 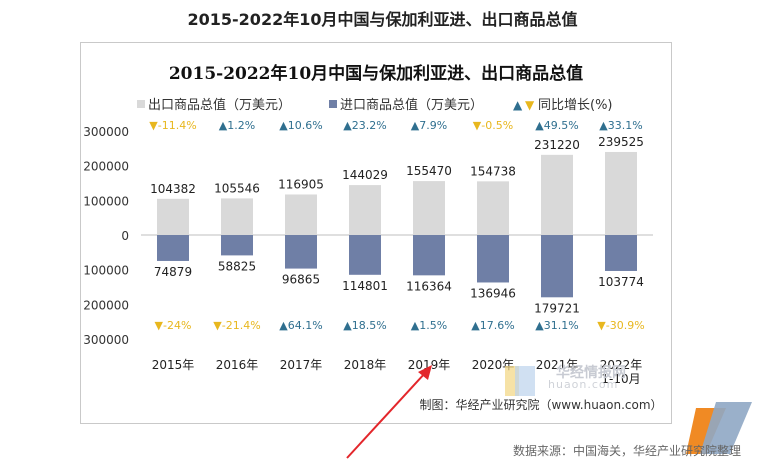 What do you see at coordinates (557, 308) in the screenshot?
I see `import-value-label: 179721` at bounding box center [557, 308].